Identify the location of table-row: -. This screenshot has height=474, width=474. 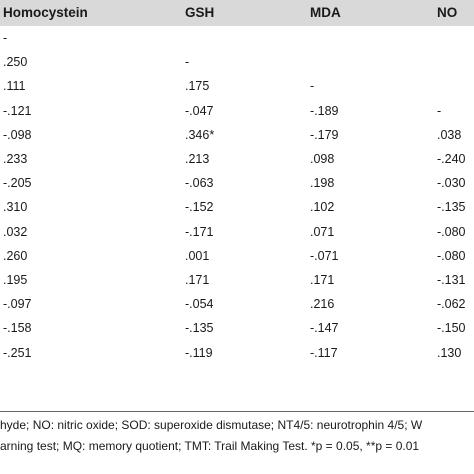
(237, 38).